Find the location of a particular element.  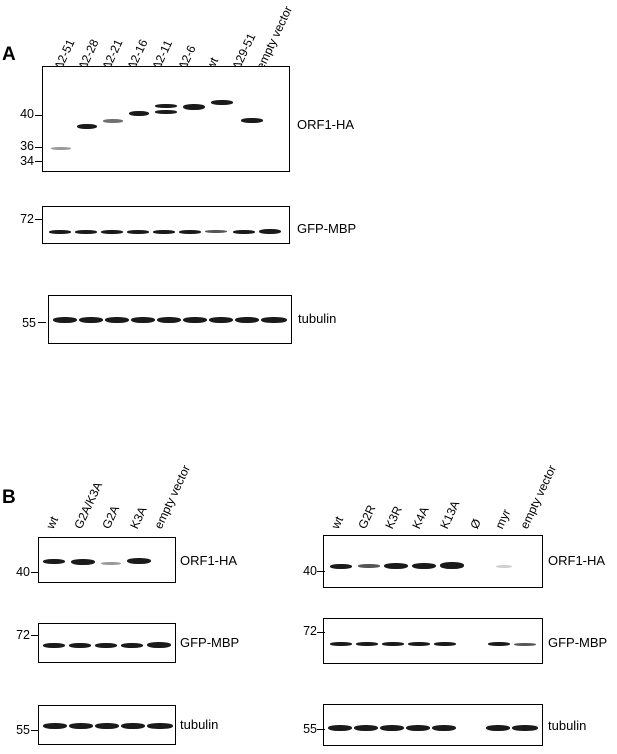

panel-a-orf1-blot is located at coordinates (166, 119).